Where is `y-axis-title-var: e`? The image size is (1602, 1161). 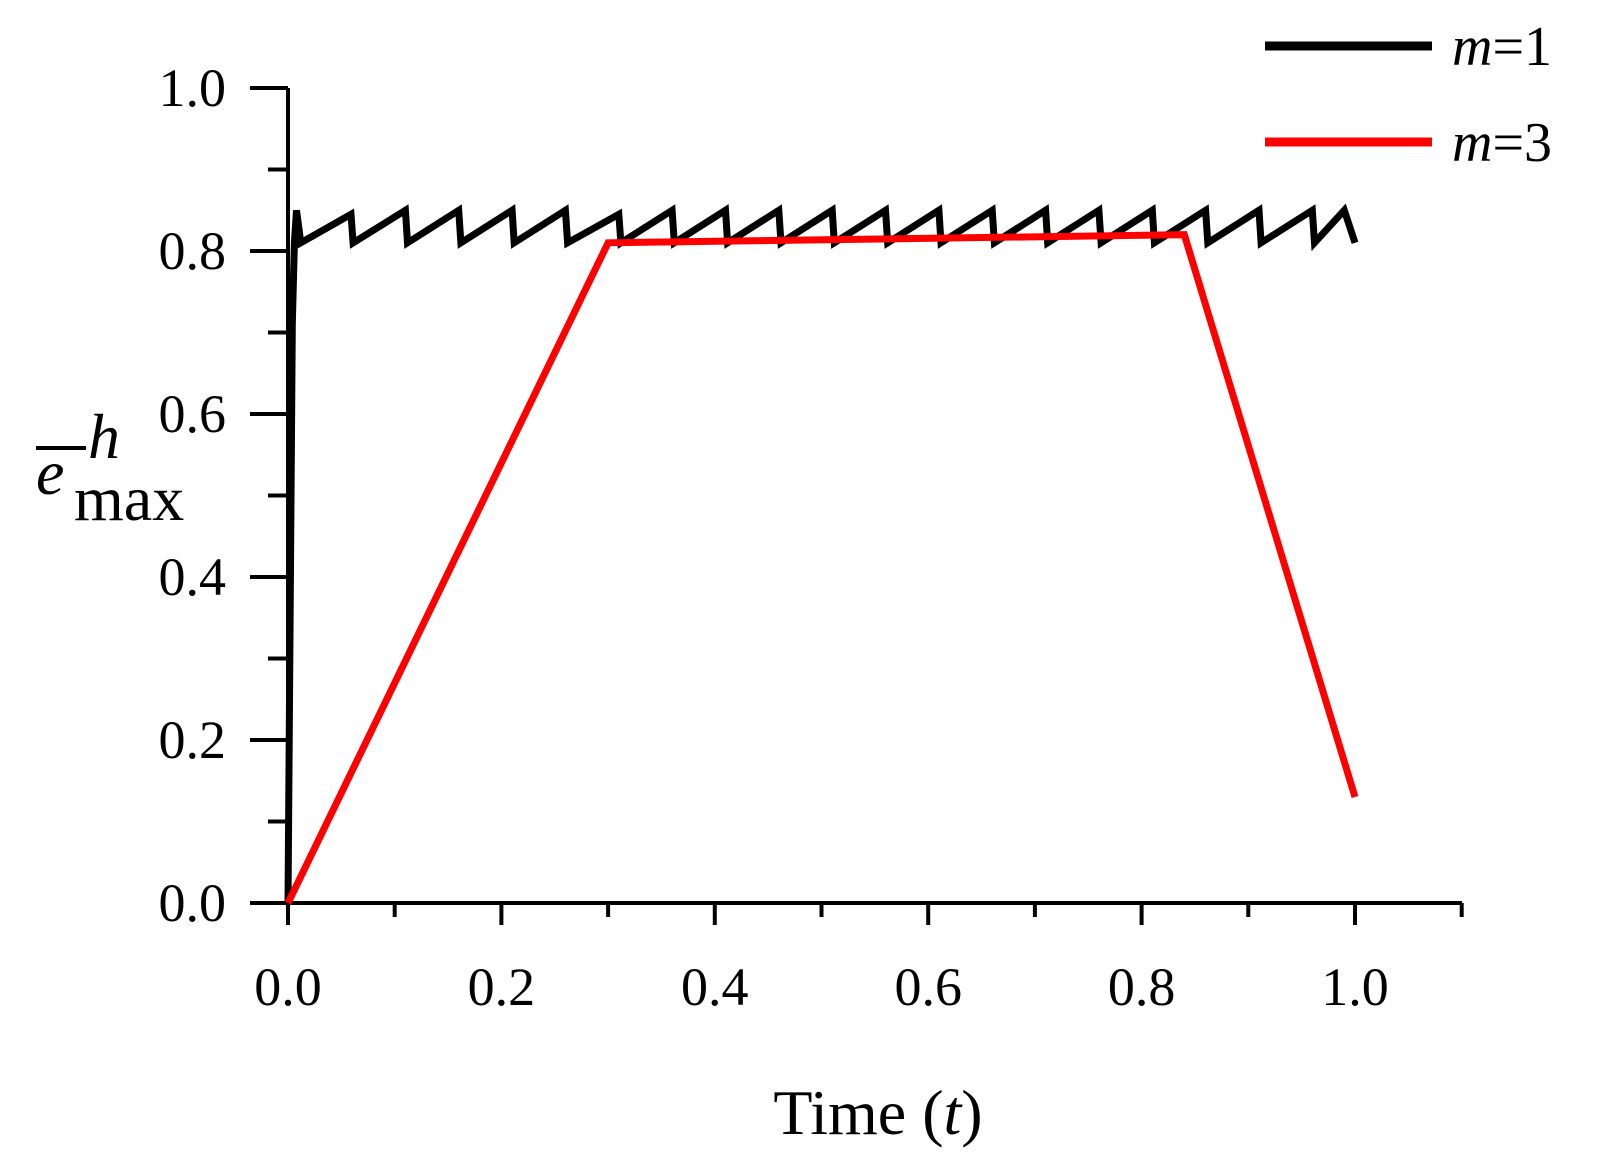
y-axis-title-var: e is located at coordinates (50, 472).